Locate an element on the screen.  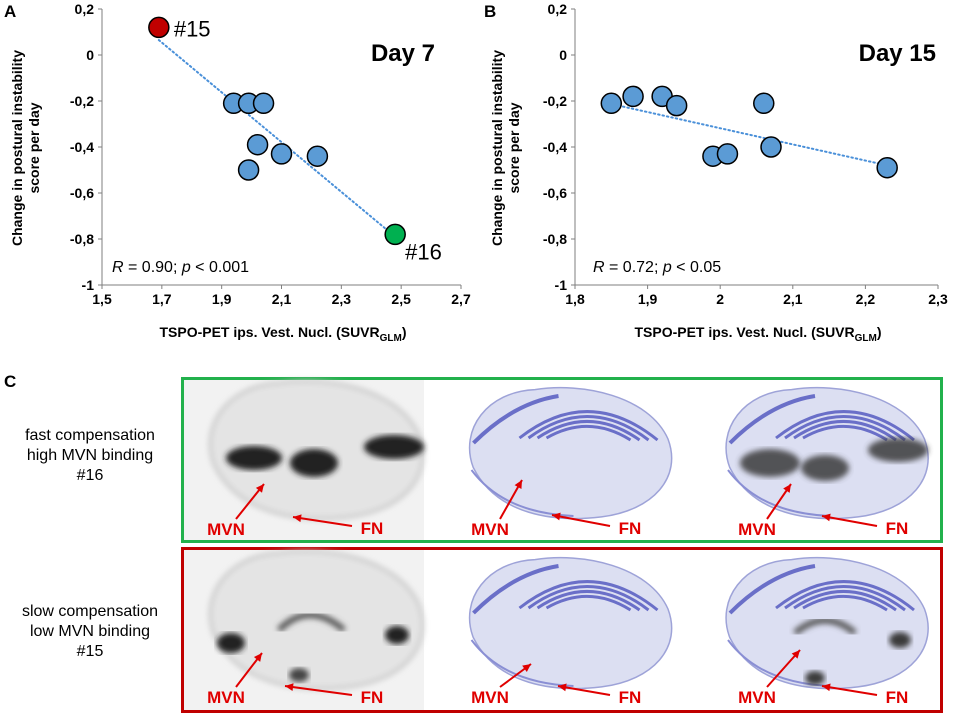
ylabel-line2: score per day is located at coordinates (514, 147).